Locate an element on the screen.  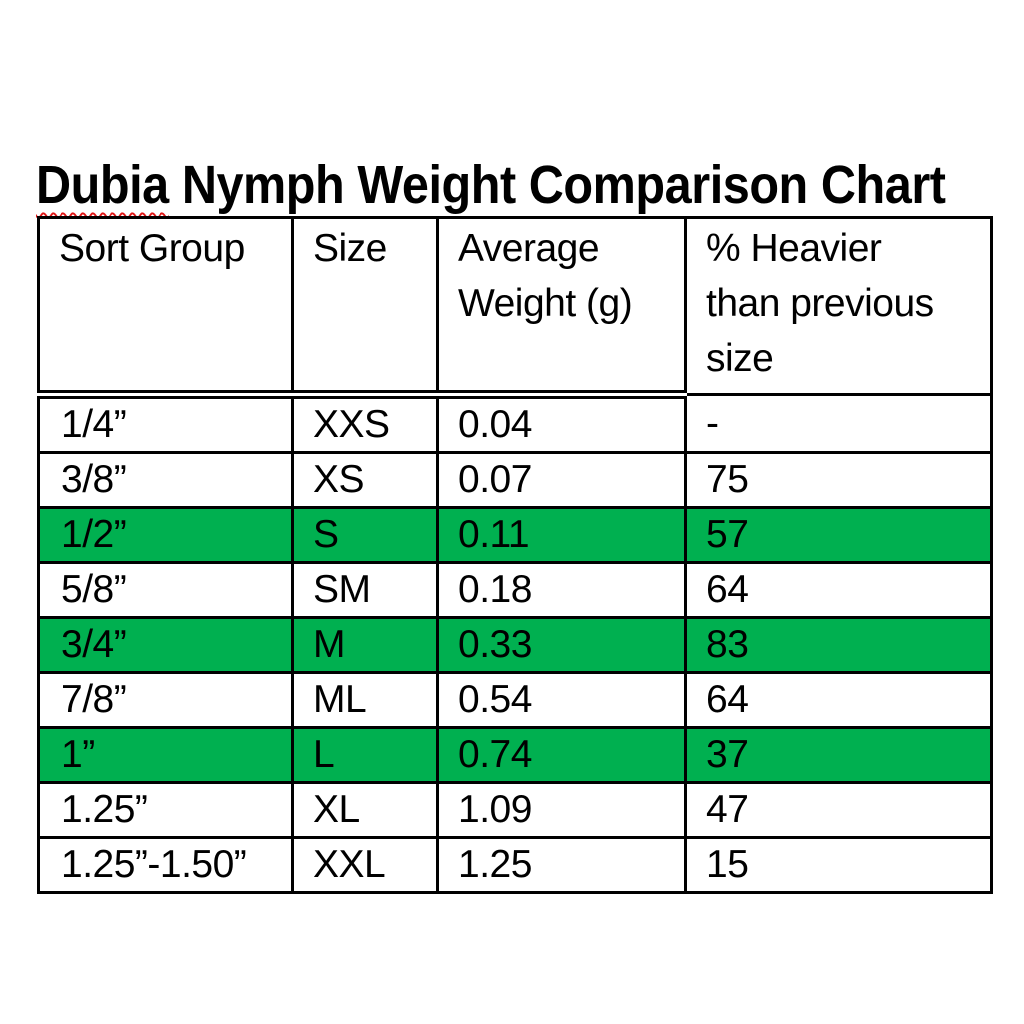
cell-size: XS is located at coordinates (365, 480).